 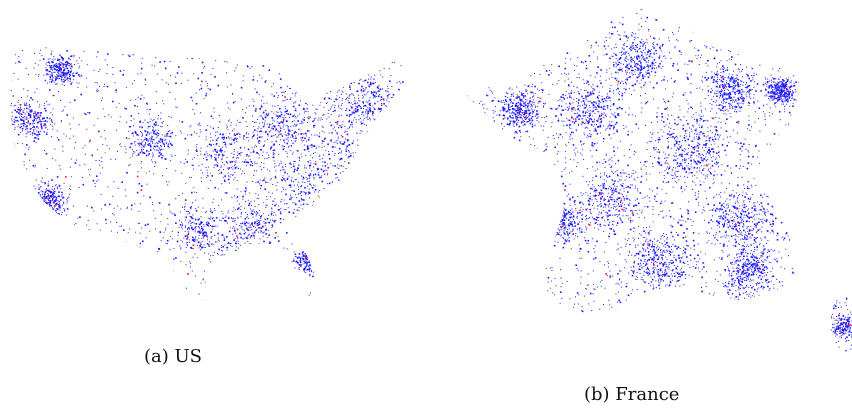 What do you see at coordinates (836, 325) in the screenshot?
I see `corsica-fragment` at bounding box center [836, 325].